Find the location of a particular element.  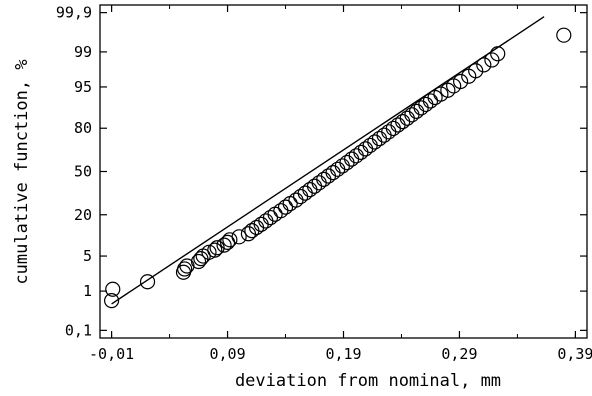

y-tick-label: 99,9 is located at coordinates (74, 13).